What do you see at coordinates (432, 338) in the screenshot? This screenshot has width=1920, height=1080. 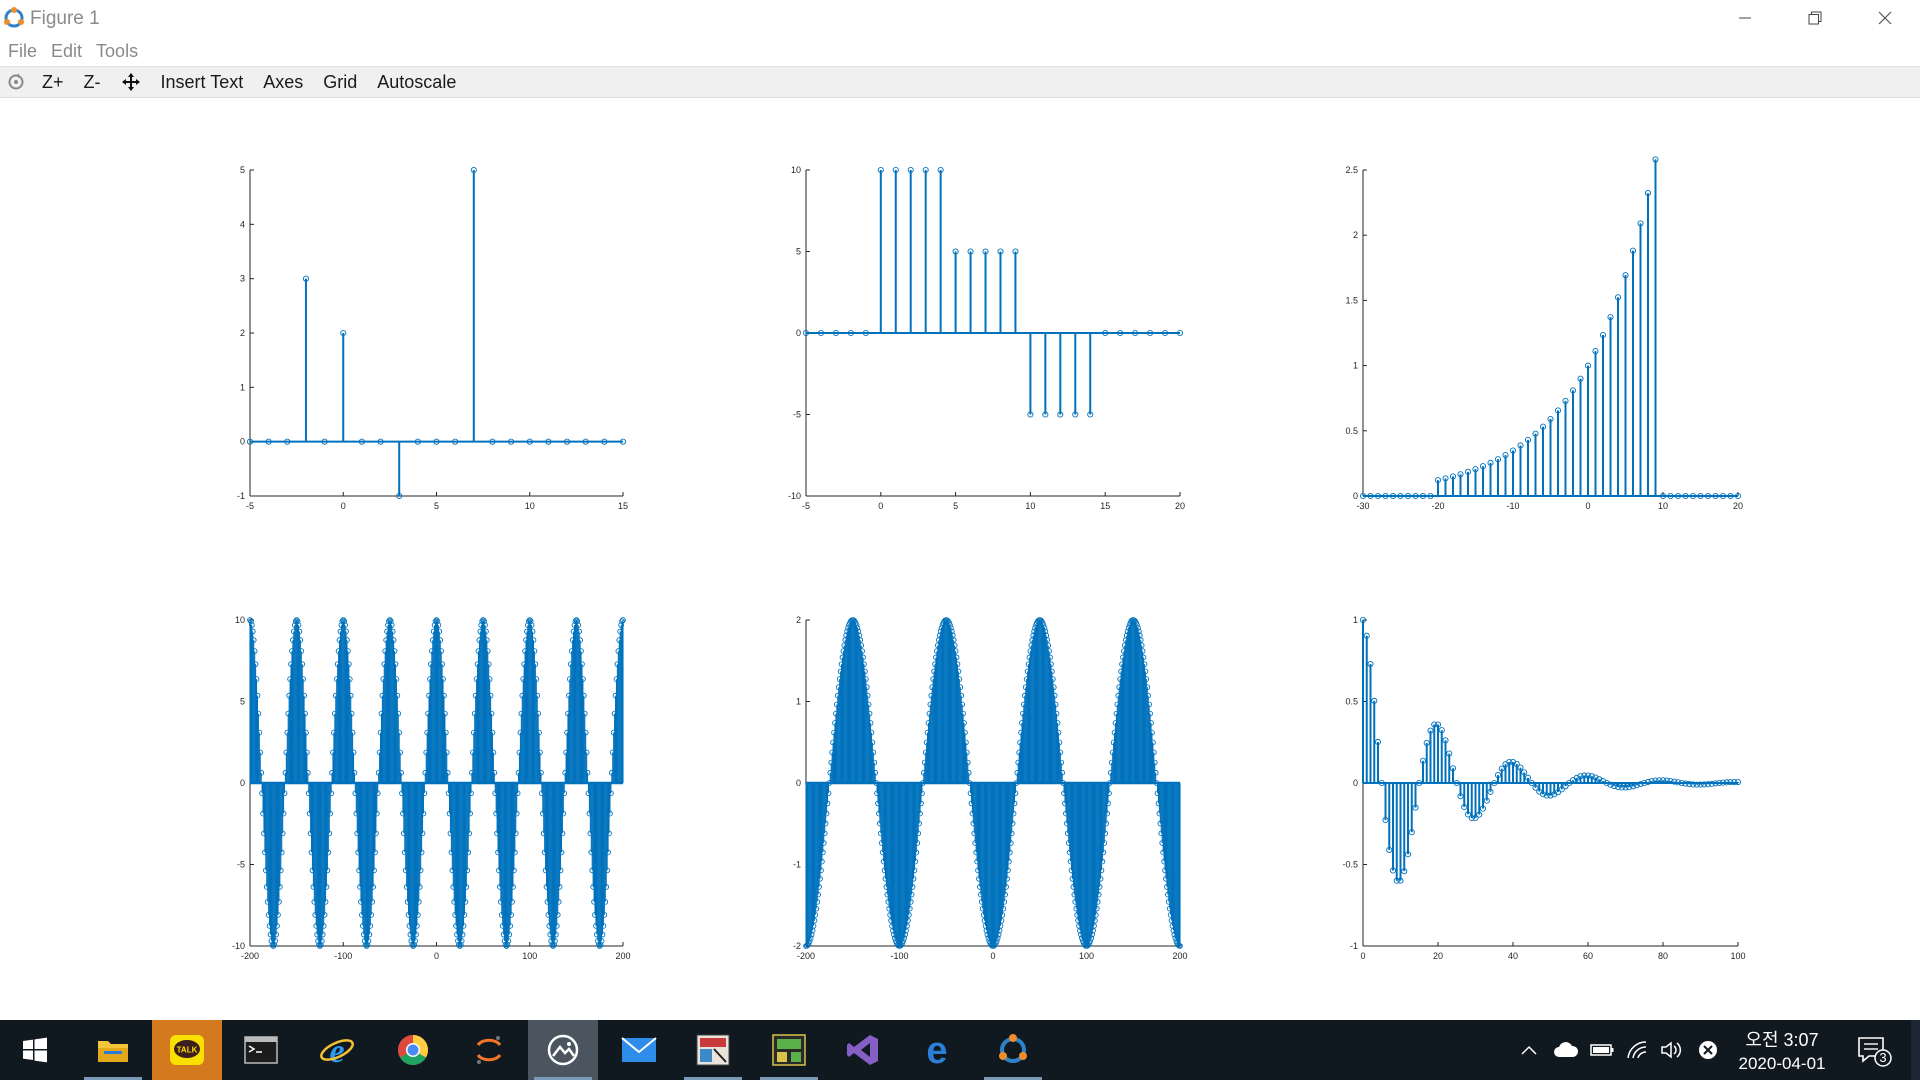 I see `stem-plot-1: -5 0 5 10 15 -1 0 1 2 3 4 5` at bounding box center [432, 338].